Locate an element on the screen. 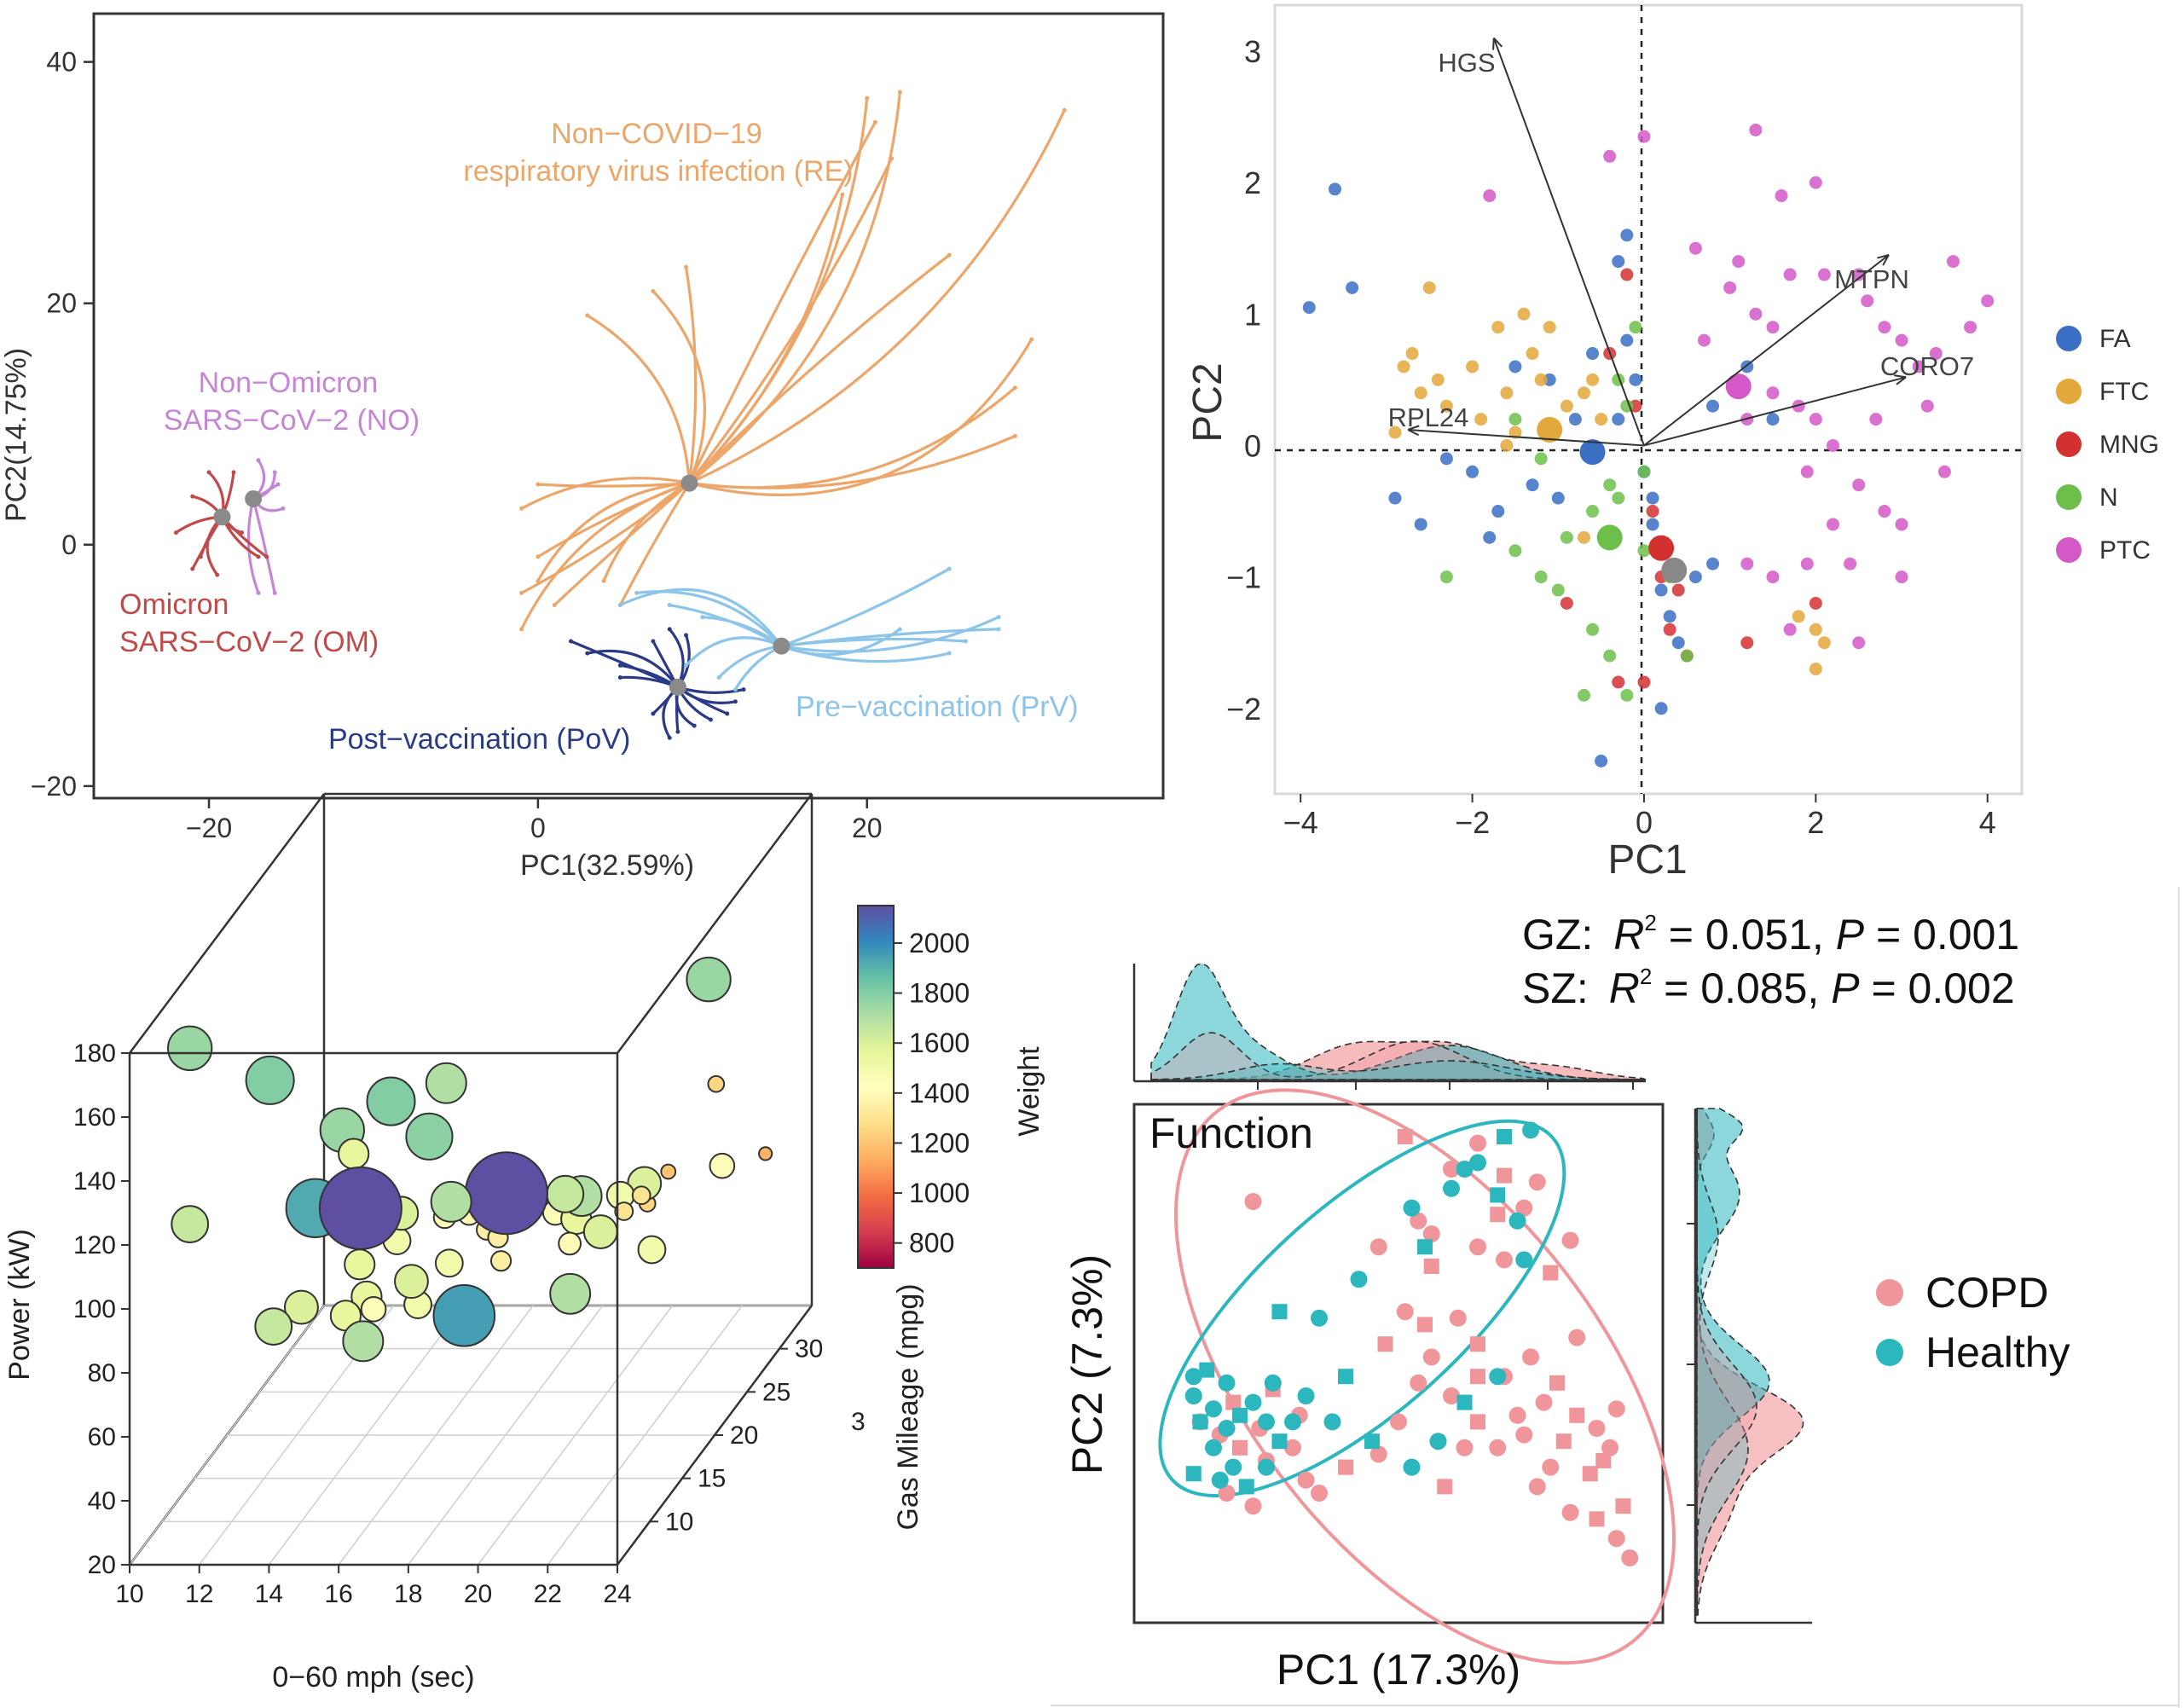  legend-label: Healthy is located at coordinates (1998, 1352).